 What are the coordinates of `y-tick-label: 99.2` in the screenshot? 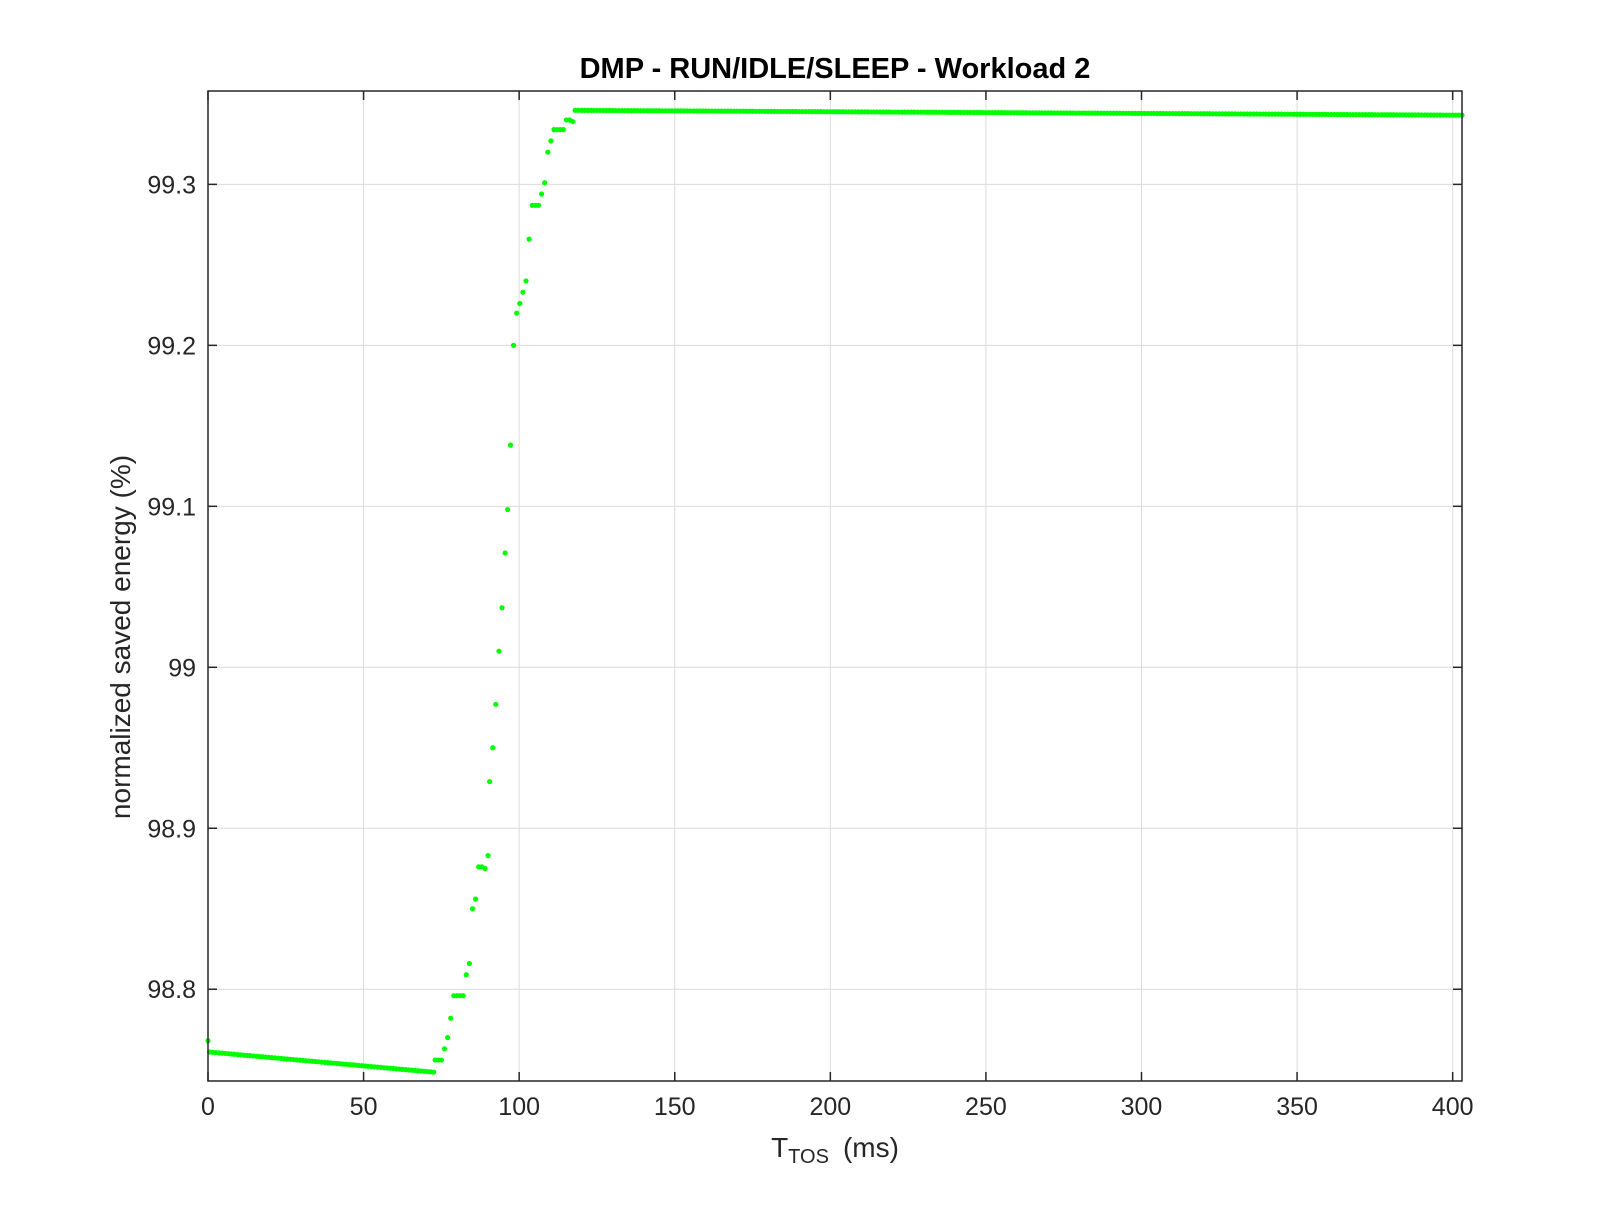 It's located at (171, 346).